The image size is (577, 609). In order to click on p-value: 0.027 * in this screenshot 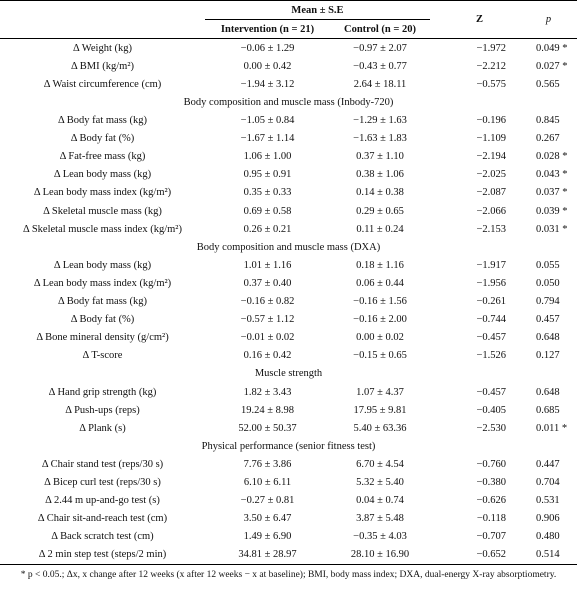, I will do `click(552, 66)`.